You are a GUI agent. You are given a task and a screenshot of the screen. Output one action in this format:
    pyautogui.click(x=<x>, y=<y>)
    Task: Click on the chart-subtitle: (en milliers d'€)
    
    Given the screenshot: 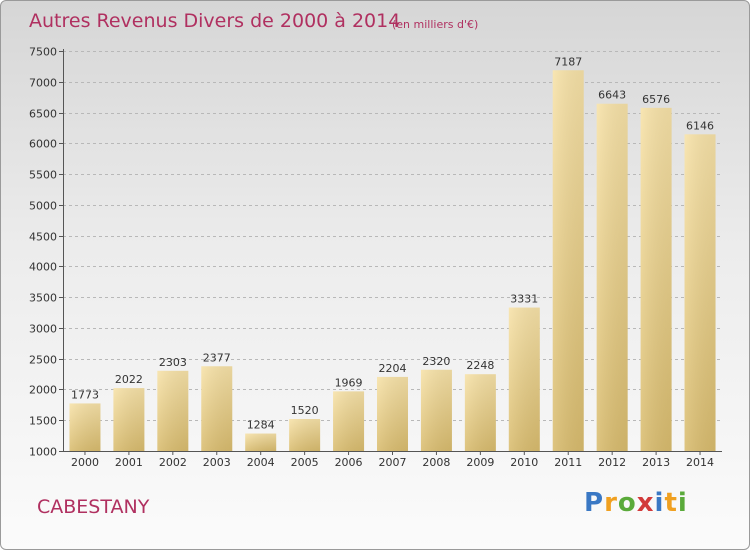 What is the action you would take?
    pyautogui.click(x=435, y=24)
    